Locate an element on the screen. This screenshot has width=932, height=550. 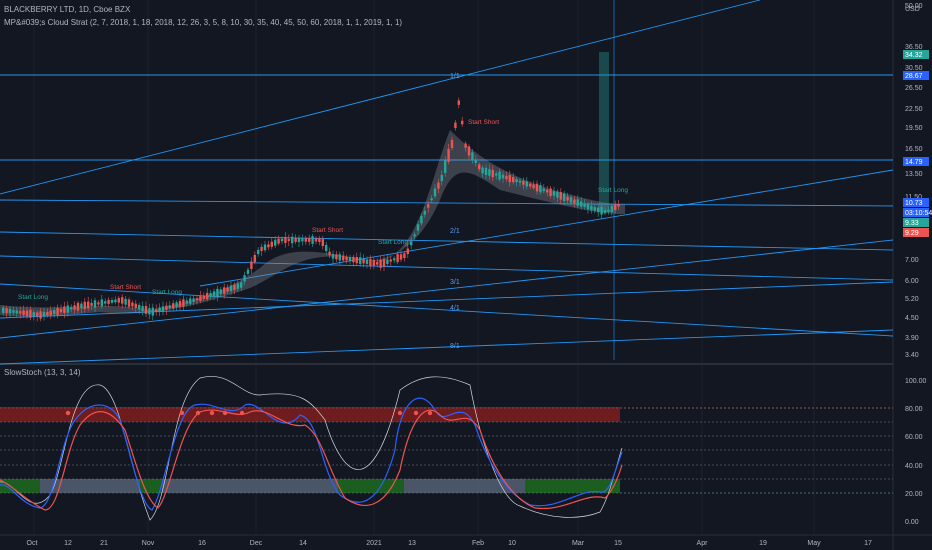
time-tick-label: 12 is located at coordinates (68, 543).